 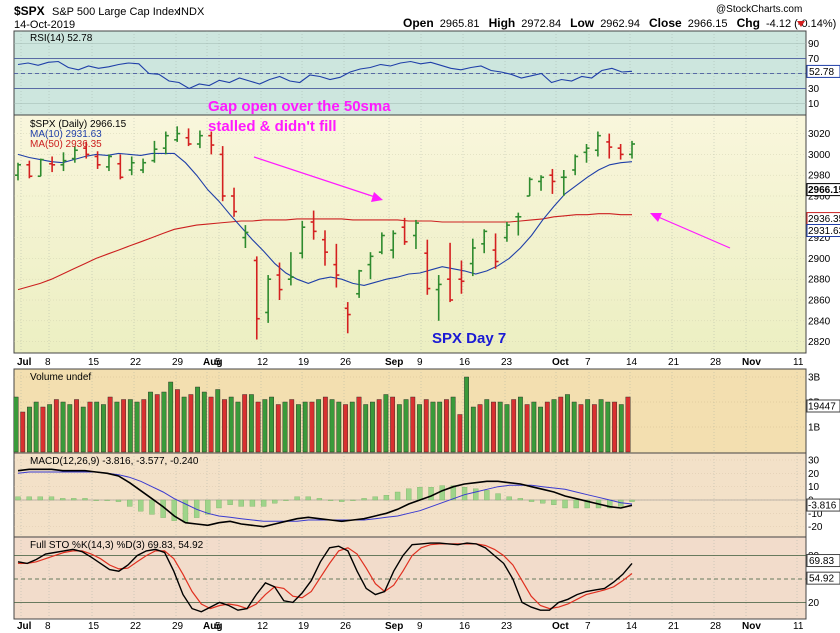 What do you see at coordinates (60, 377) in the screenshot?
I see `volume-legend: Volume undef` at bounding box center [60, 377].